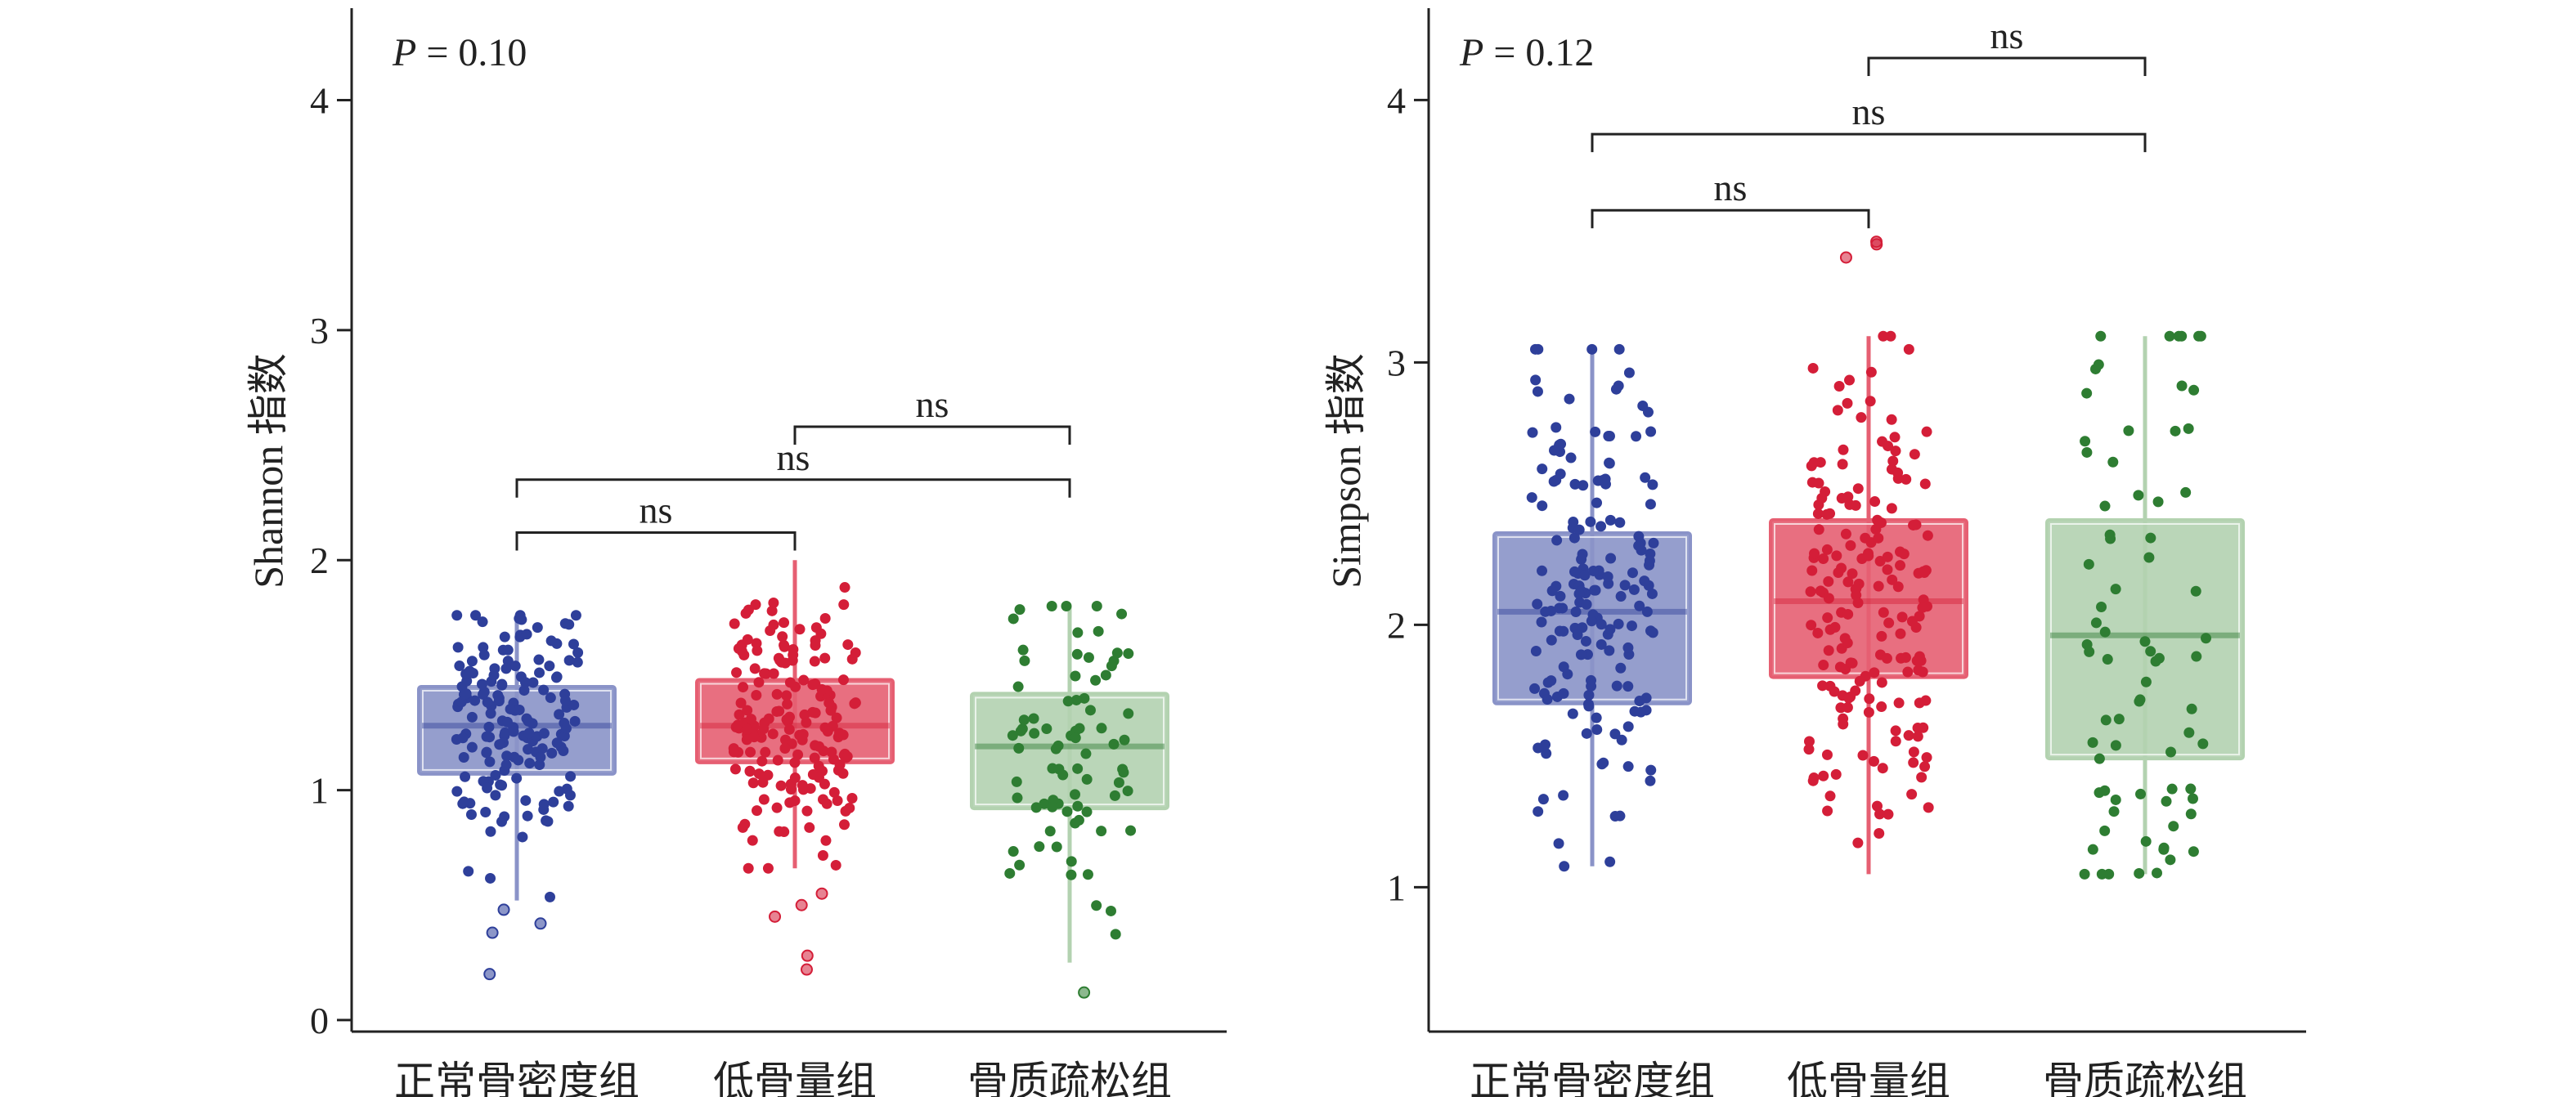  I want to click on x-tick-label: 骨质疏松组, so click(1069, 1078).